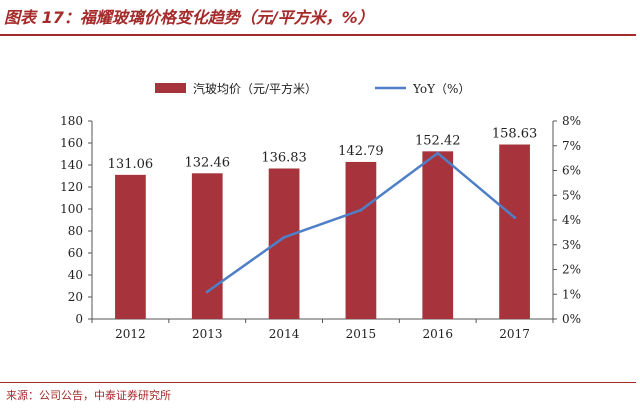  What do you see at coordinates (131, 164) in the screenshot?
I see `bar-data-label: 131.06` at bounding box center [131, 164].